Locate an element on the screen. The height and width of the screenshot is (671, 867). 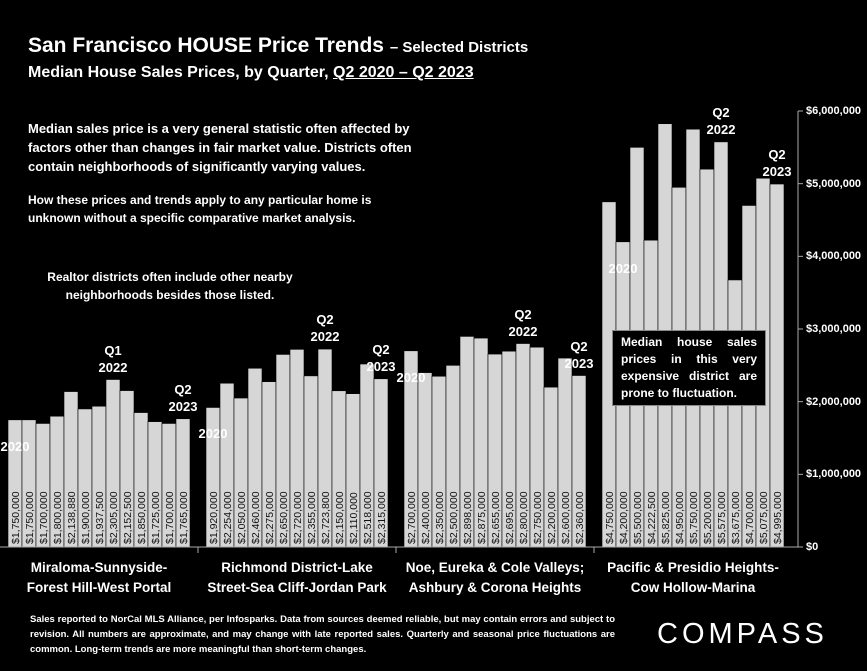
subtitle: Median House Sales Prices, by Quarter, is located at coordinates (178, 72).